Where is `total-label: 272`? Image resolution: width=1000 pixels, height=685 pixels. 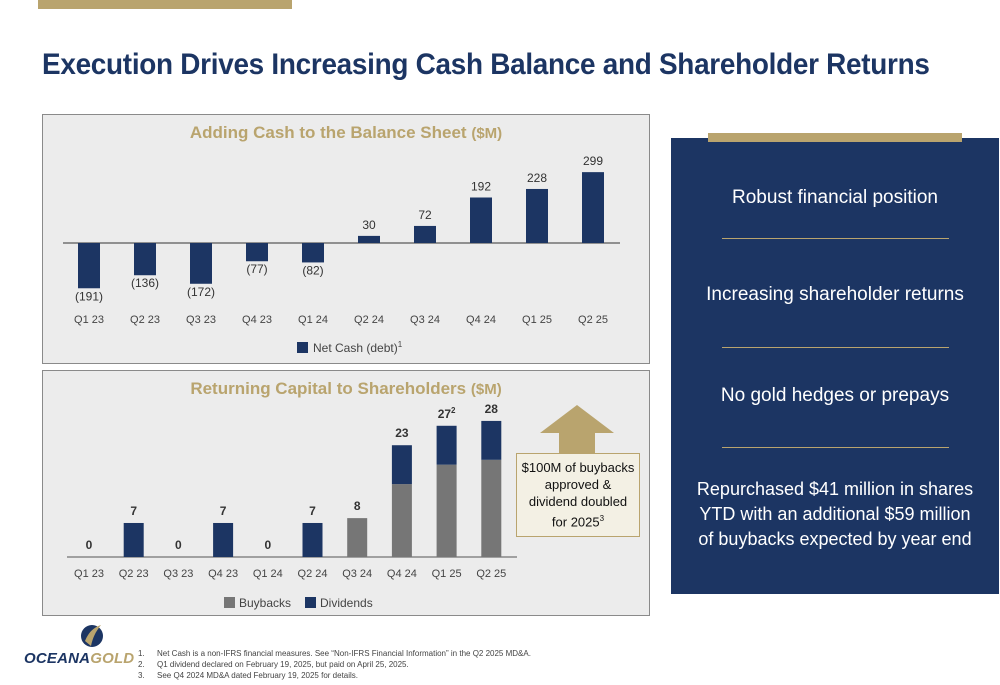 total-label: 272 is located at coordinates (447, 413).